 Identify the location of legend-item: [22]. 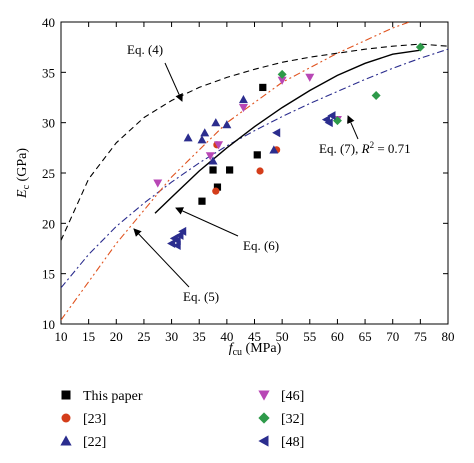
(83, 442).